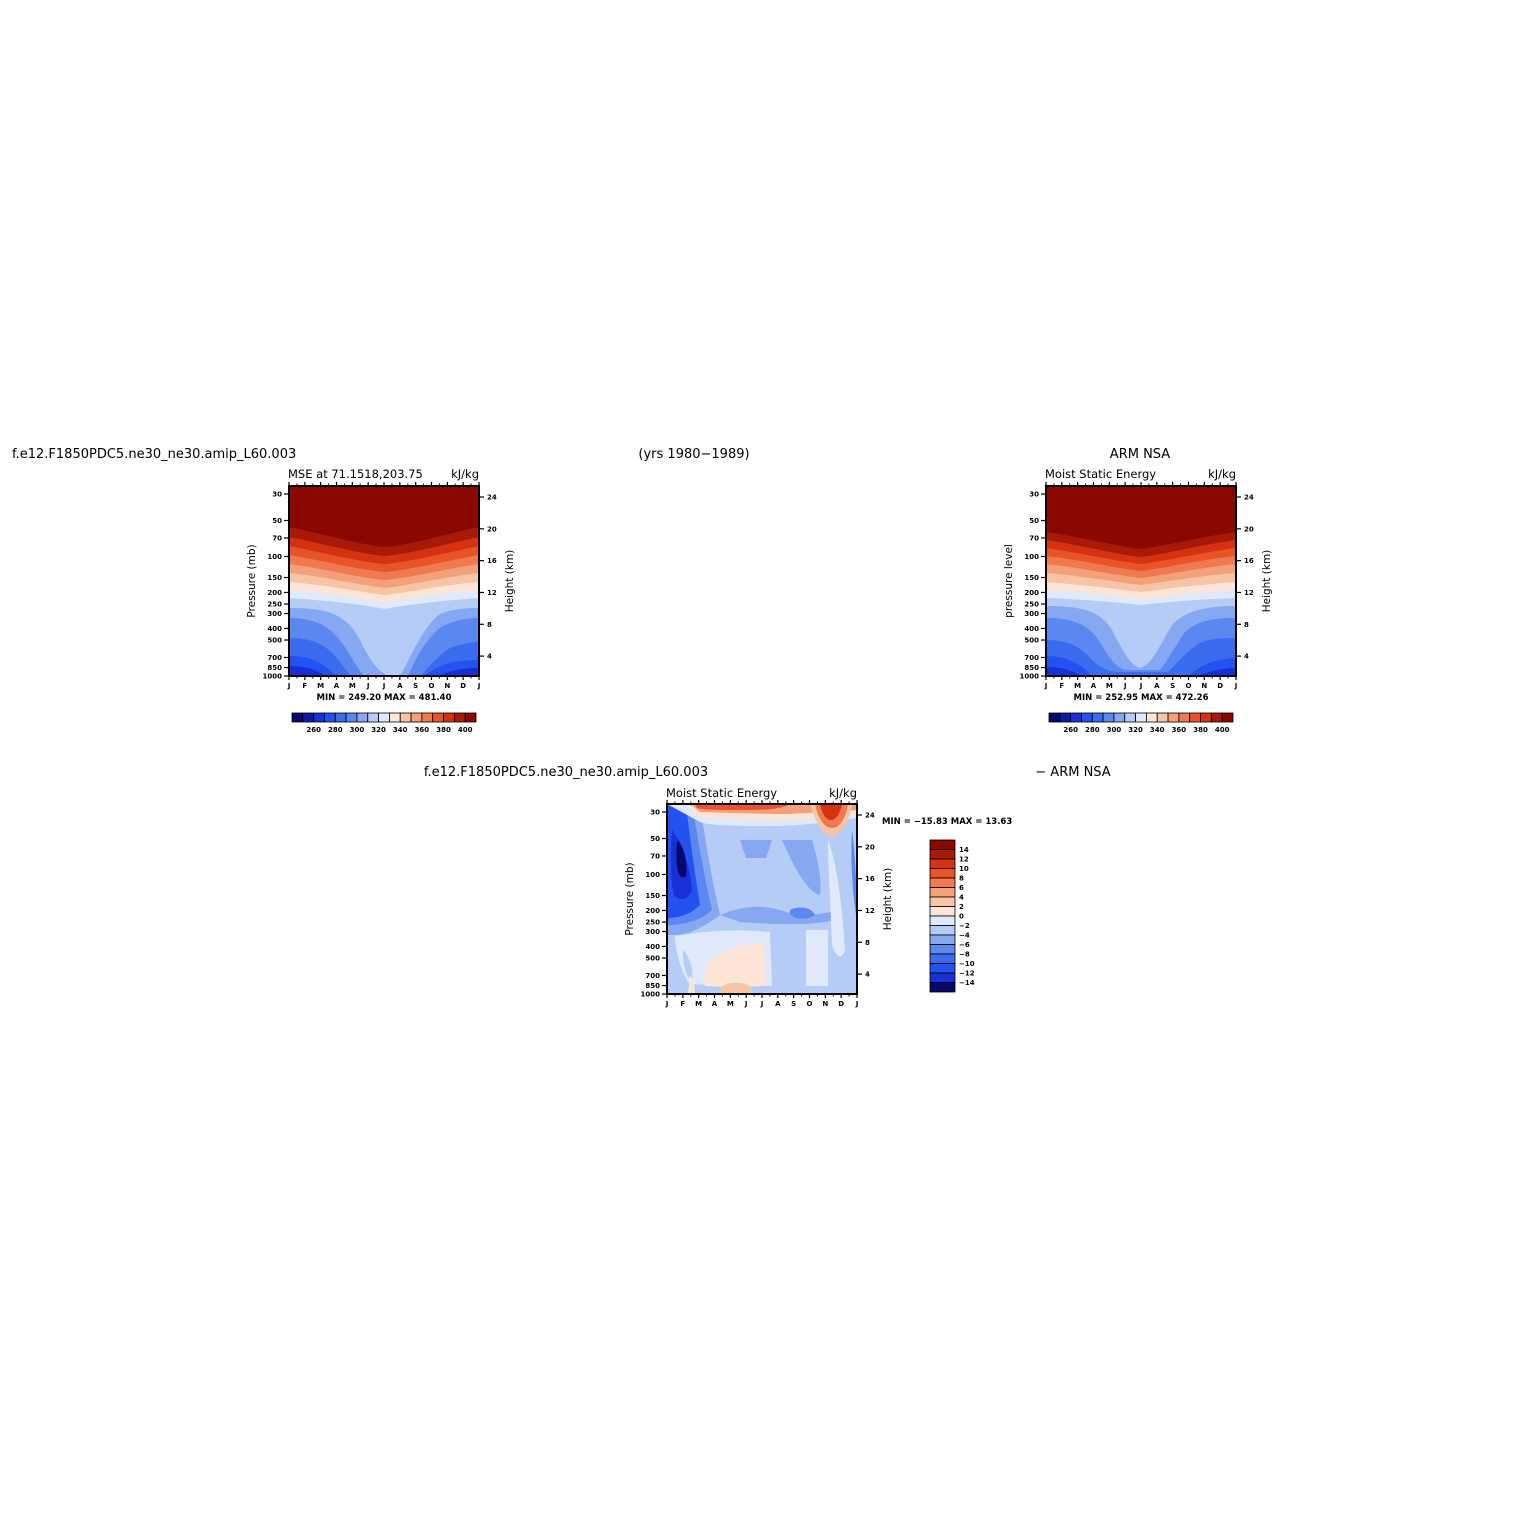 The height and width of the screenshot is (1525, 1525). Describe the element at coordinates (967, 964) in the screenshot. I see `colorbar-label: −10` at that location.